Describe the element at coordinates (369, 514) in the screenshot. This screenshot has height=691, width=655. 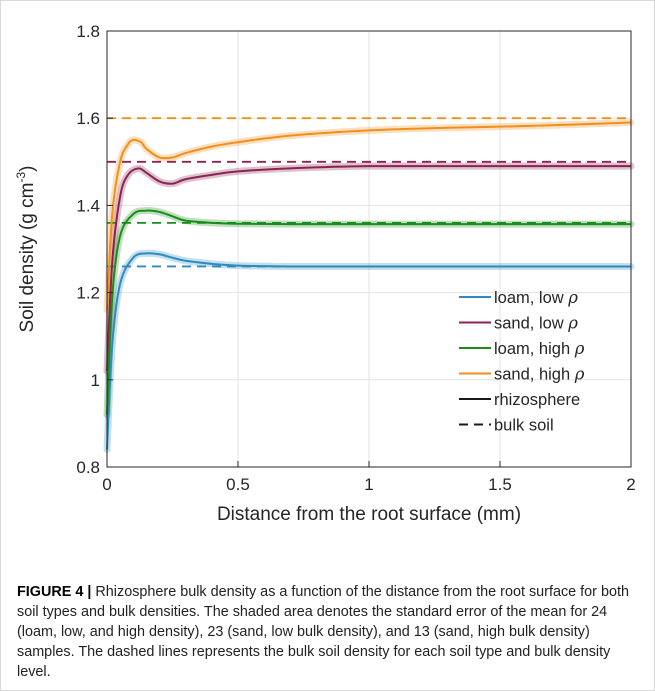
I see `x-axis-label: Distance from the root surface (mm)` at that location.